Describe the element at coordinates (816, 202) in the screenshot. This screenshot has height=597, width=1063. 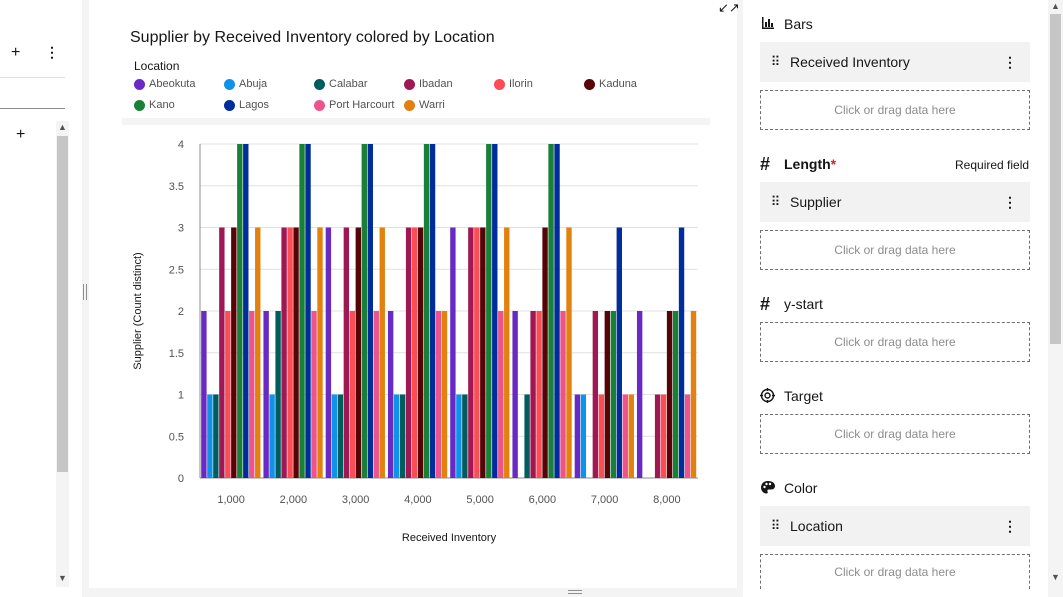
I see `length-field-name: Supplier` at that location.